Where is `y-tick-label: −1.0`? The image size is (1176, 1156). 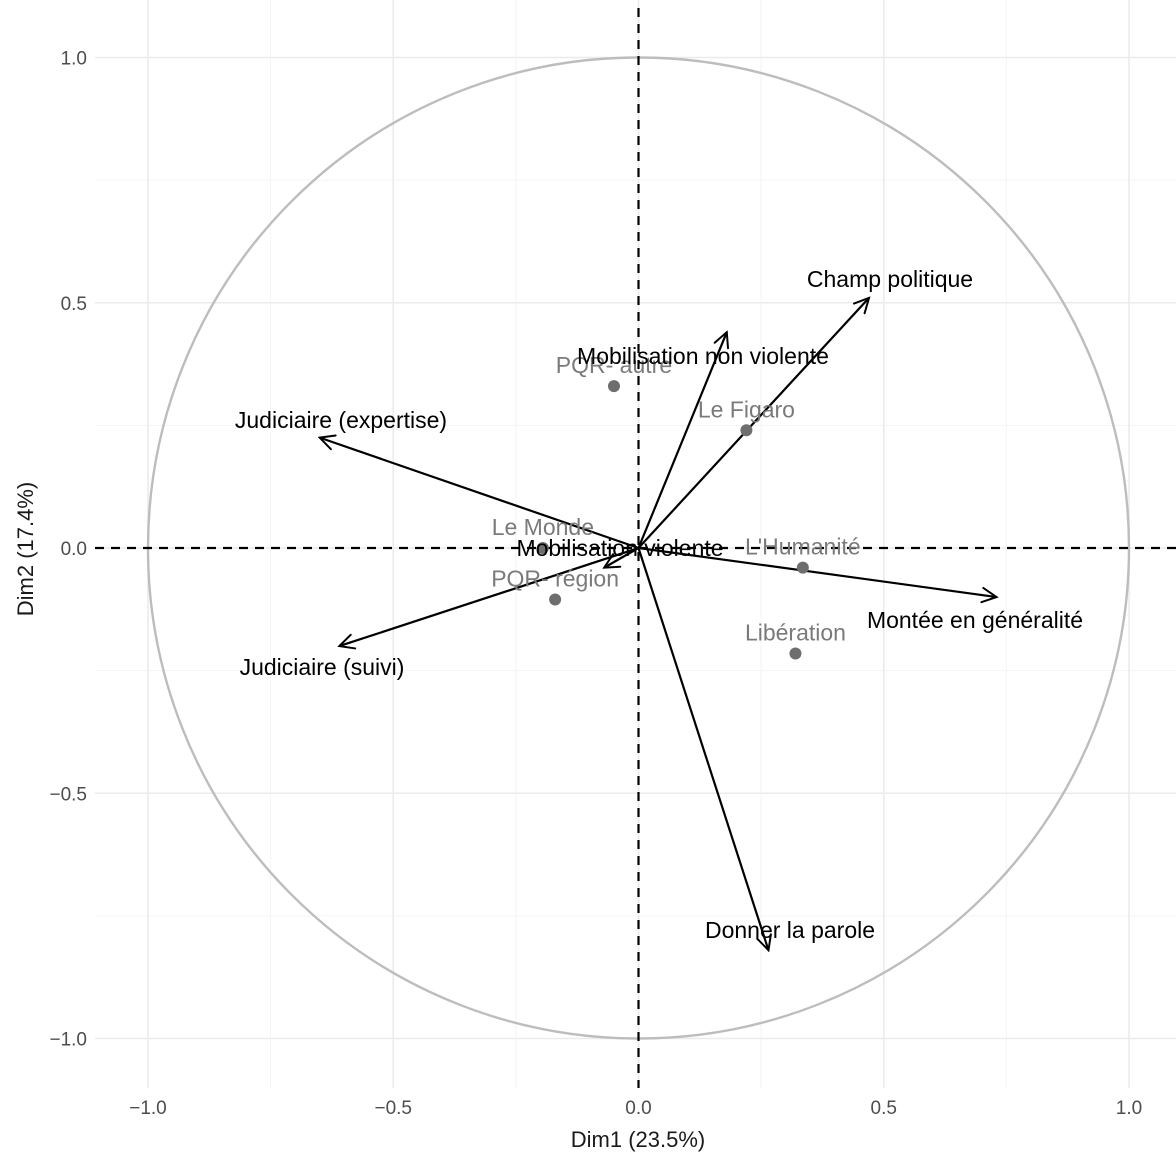
y-tick-label: −1.0 is located at coordinates (68, 1040).